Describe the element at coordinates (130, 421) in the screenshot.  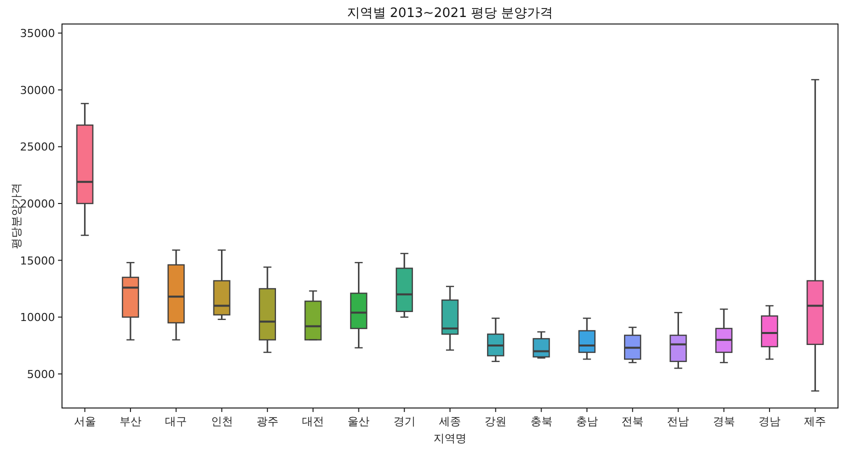
I see `x-tick-label: 부산` at that location.